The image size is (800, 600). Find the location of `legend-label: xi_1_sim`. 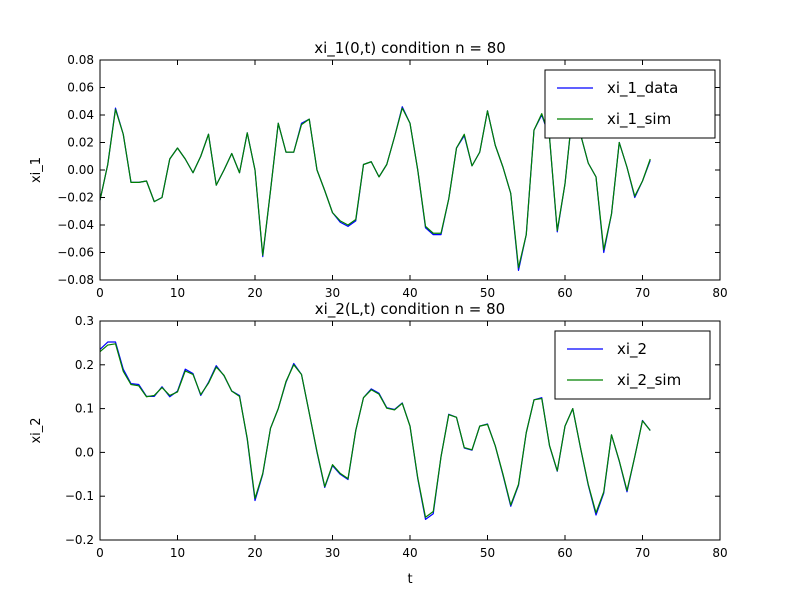

legend-label: xi_1_sim is located at coordinates (639, 119).